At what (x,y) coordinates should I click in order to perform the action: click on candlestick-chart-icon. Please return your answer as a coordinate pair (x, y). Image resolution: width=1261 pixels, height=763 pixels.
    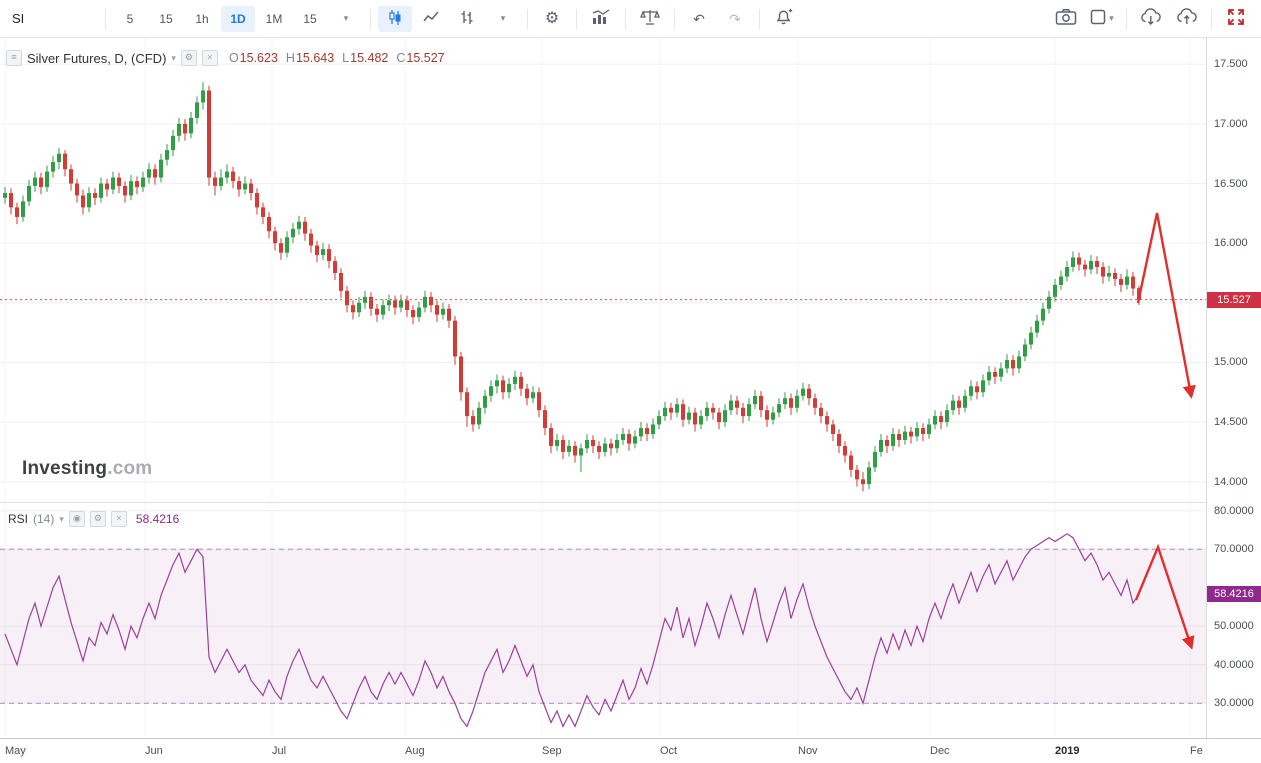
    Looking at the image, I should click on (395, 18).